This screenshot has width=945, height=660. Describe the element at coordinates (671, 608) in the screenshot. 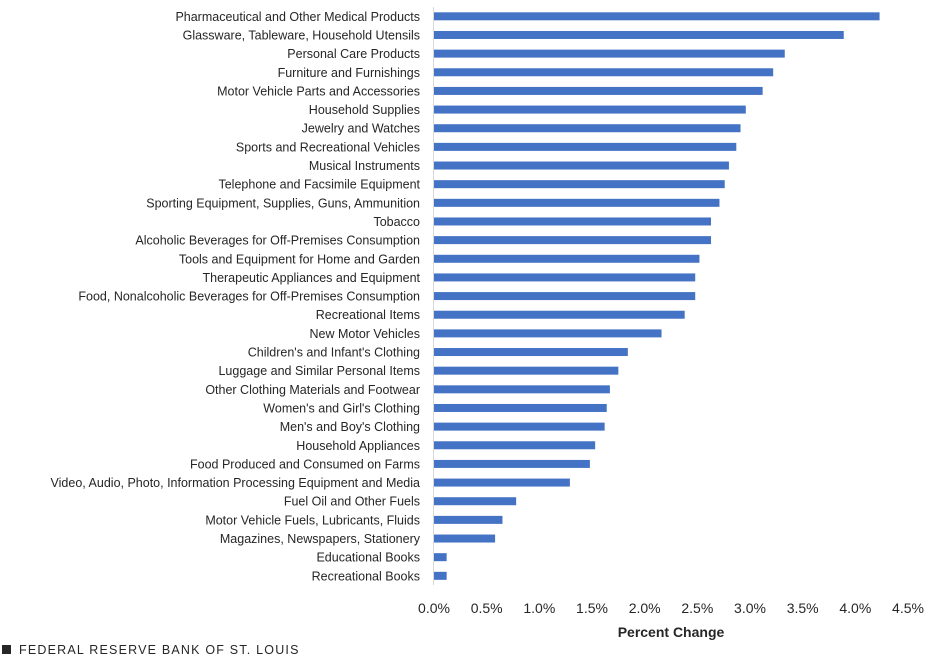

I see `x-tick-labels-group: 0.0% 0.5% 1.0% 1.5% 2.0% 2.5% 3.0% 3.5% 4.0% 4.5%` at that location.